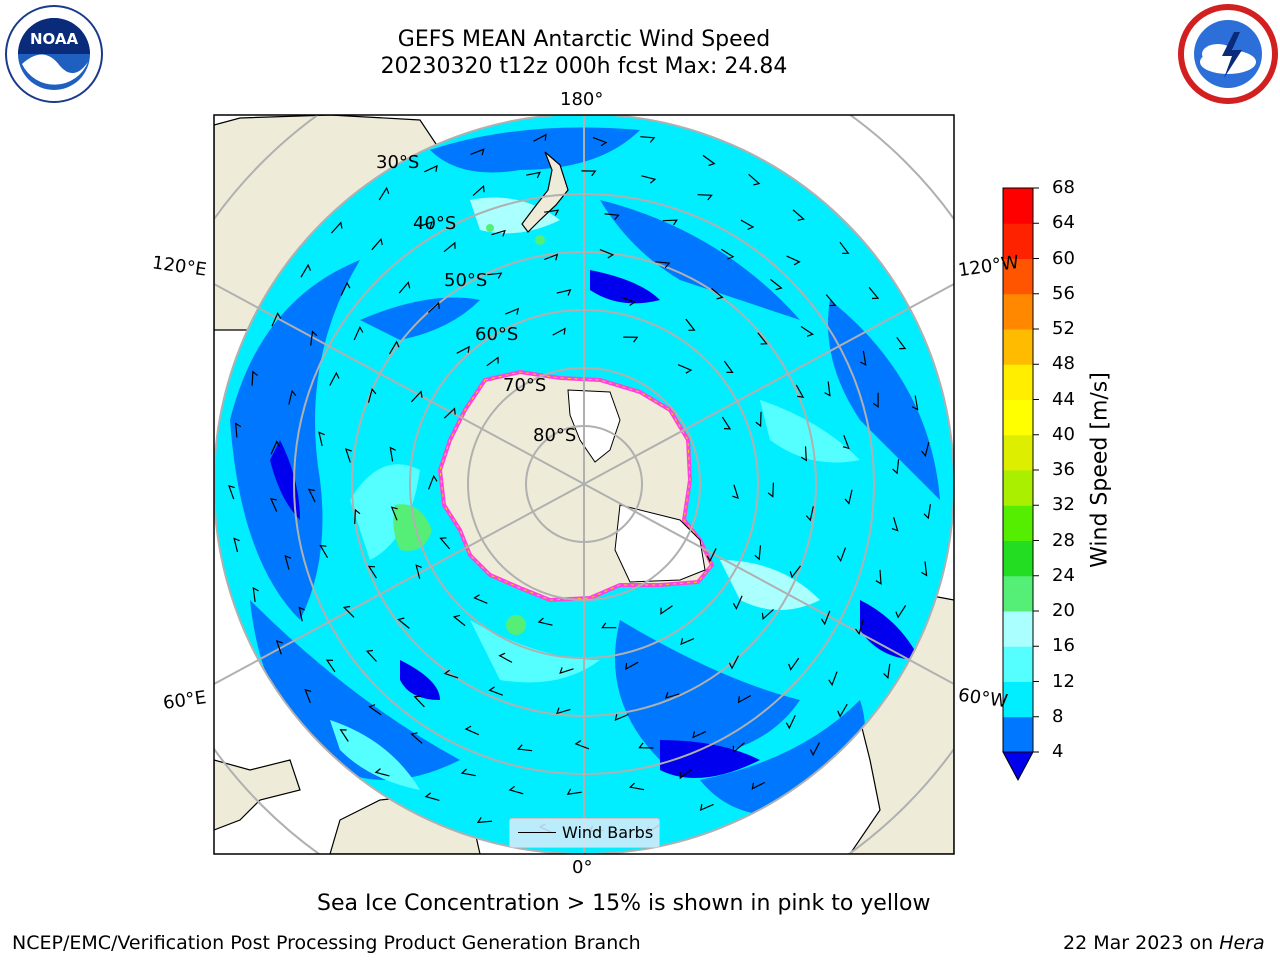  I want to click on lat-label-60s: 60°S, so click(497, 334).